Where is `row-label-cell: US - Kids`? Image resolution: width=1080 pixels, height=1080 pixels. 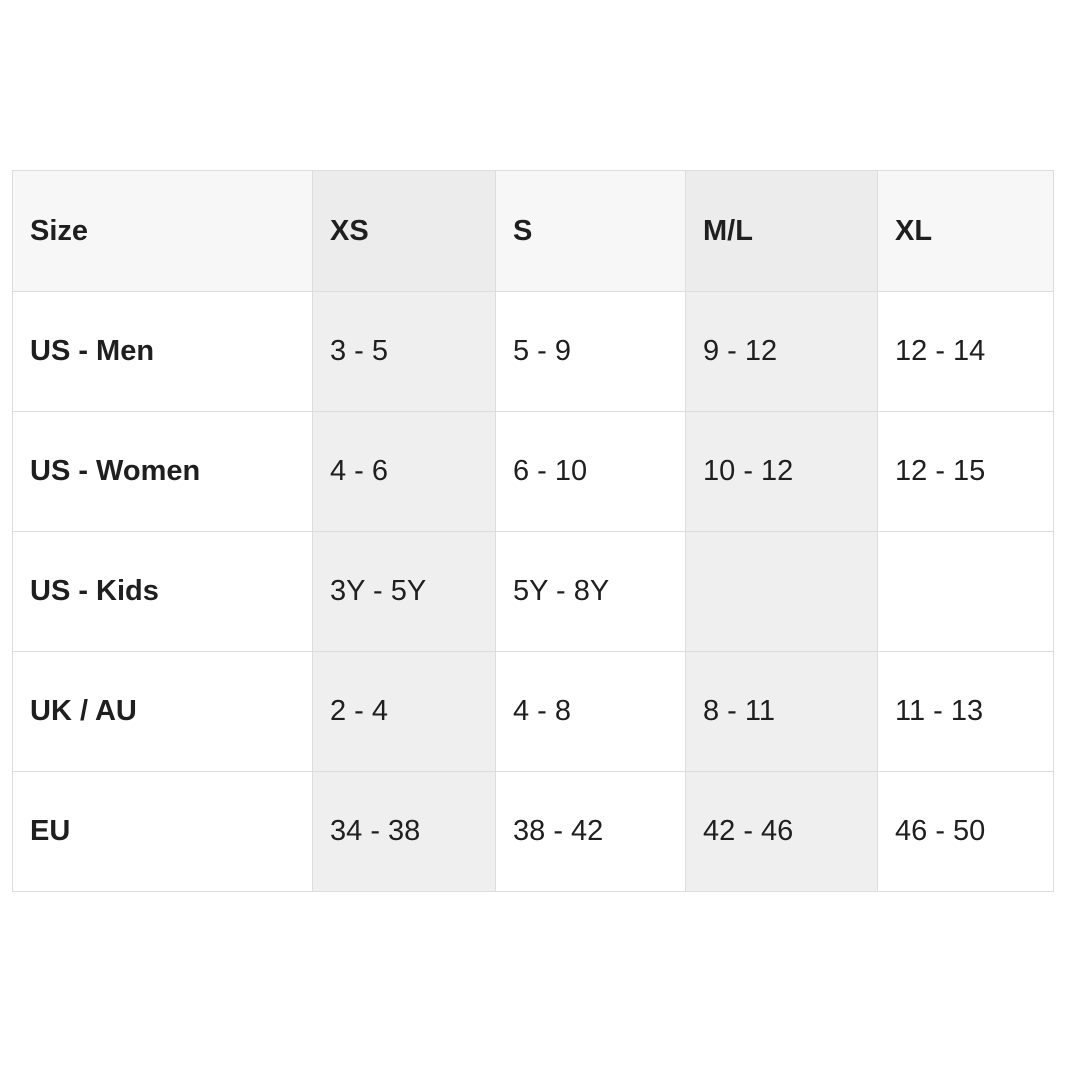 row-label-cell: US - Kids is located at coordinates (162, 591).